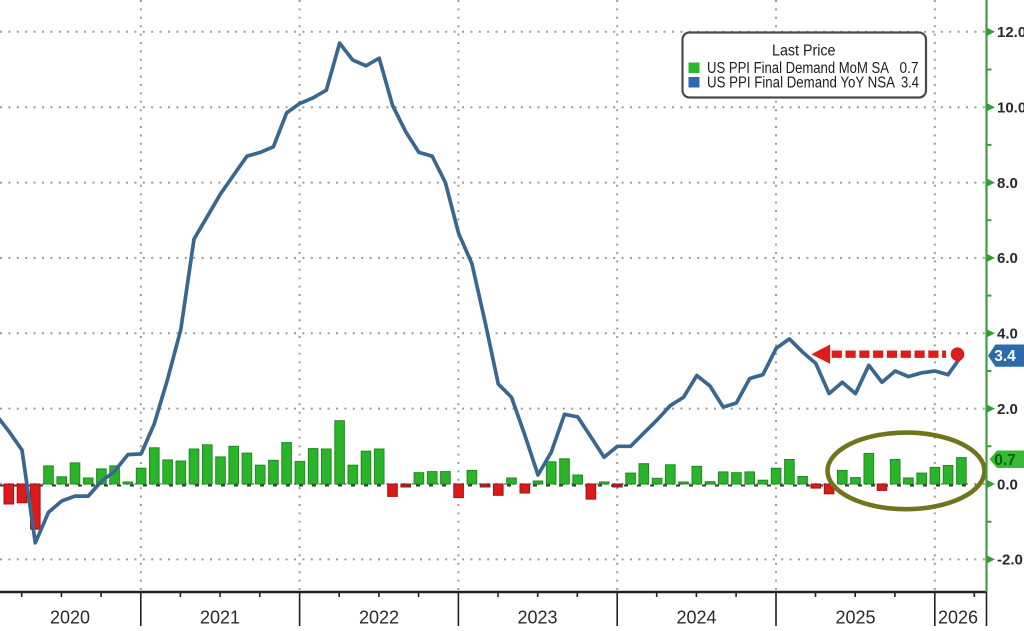 This screenshot has width=1024, height=631. What do you see at coordinates (1010, 560) in the screenshot?
I see `svg-text: -2.0` at bounding box center [1010, 560].